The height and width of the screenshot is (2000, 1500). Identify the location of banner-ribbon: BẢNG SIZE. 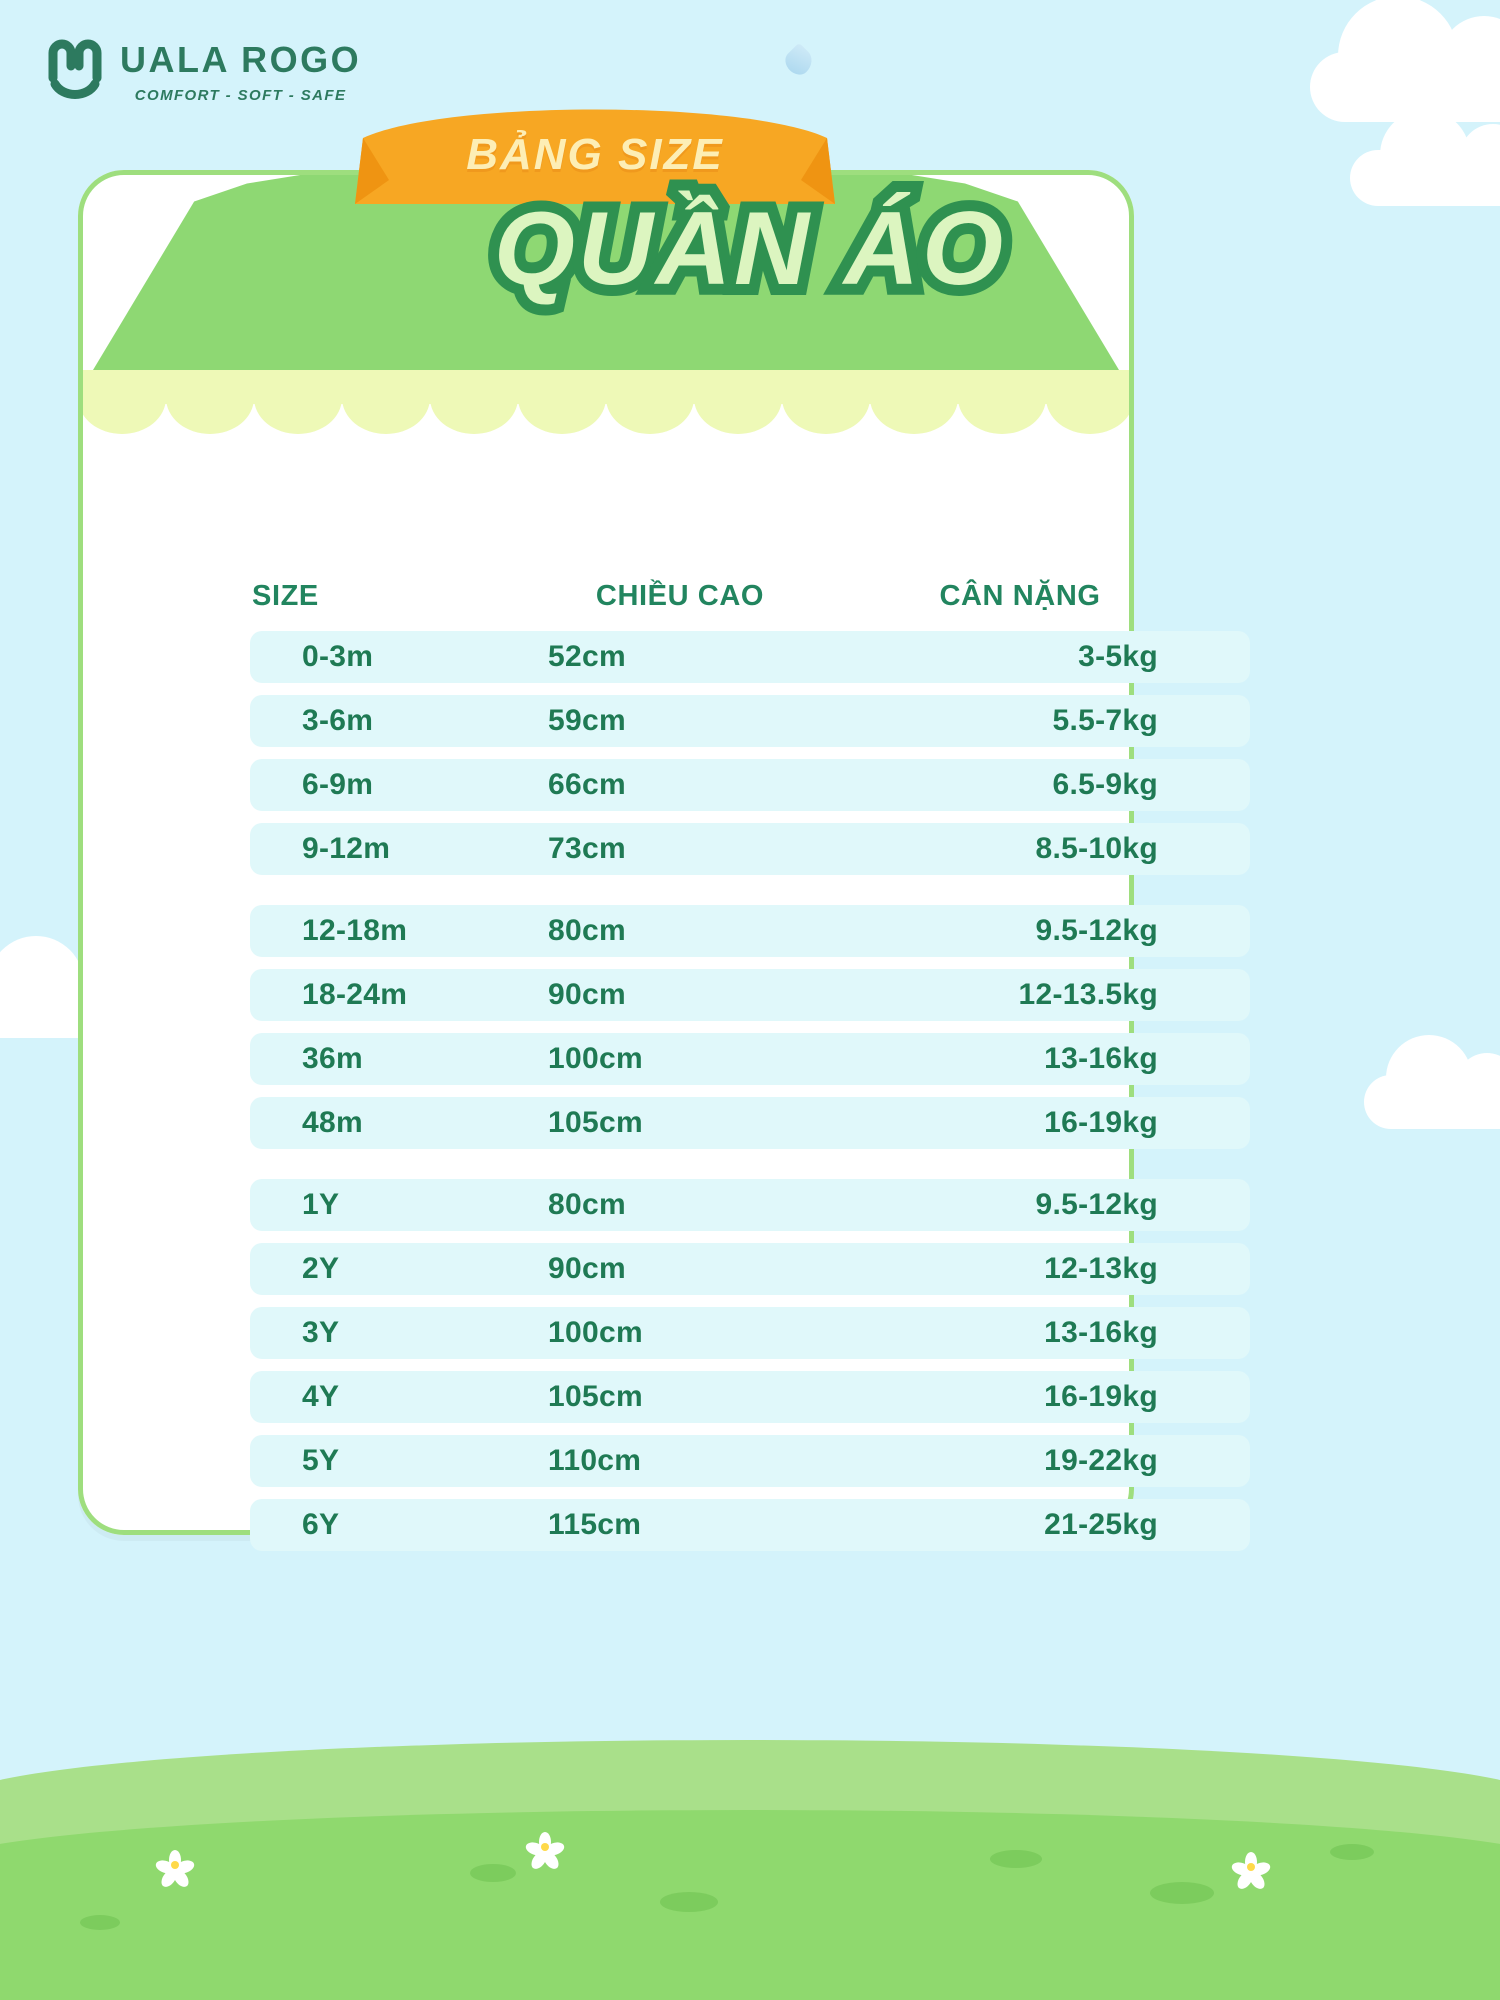
(595, 156).